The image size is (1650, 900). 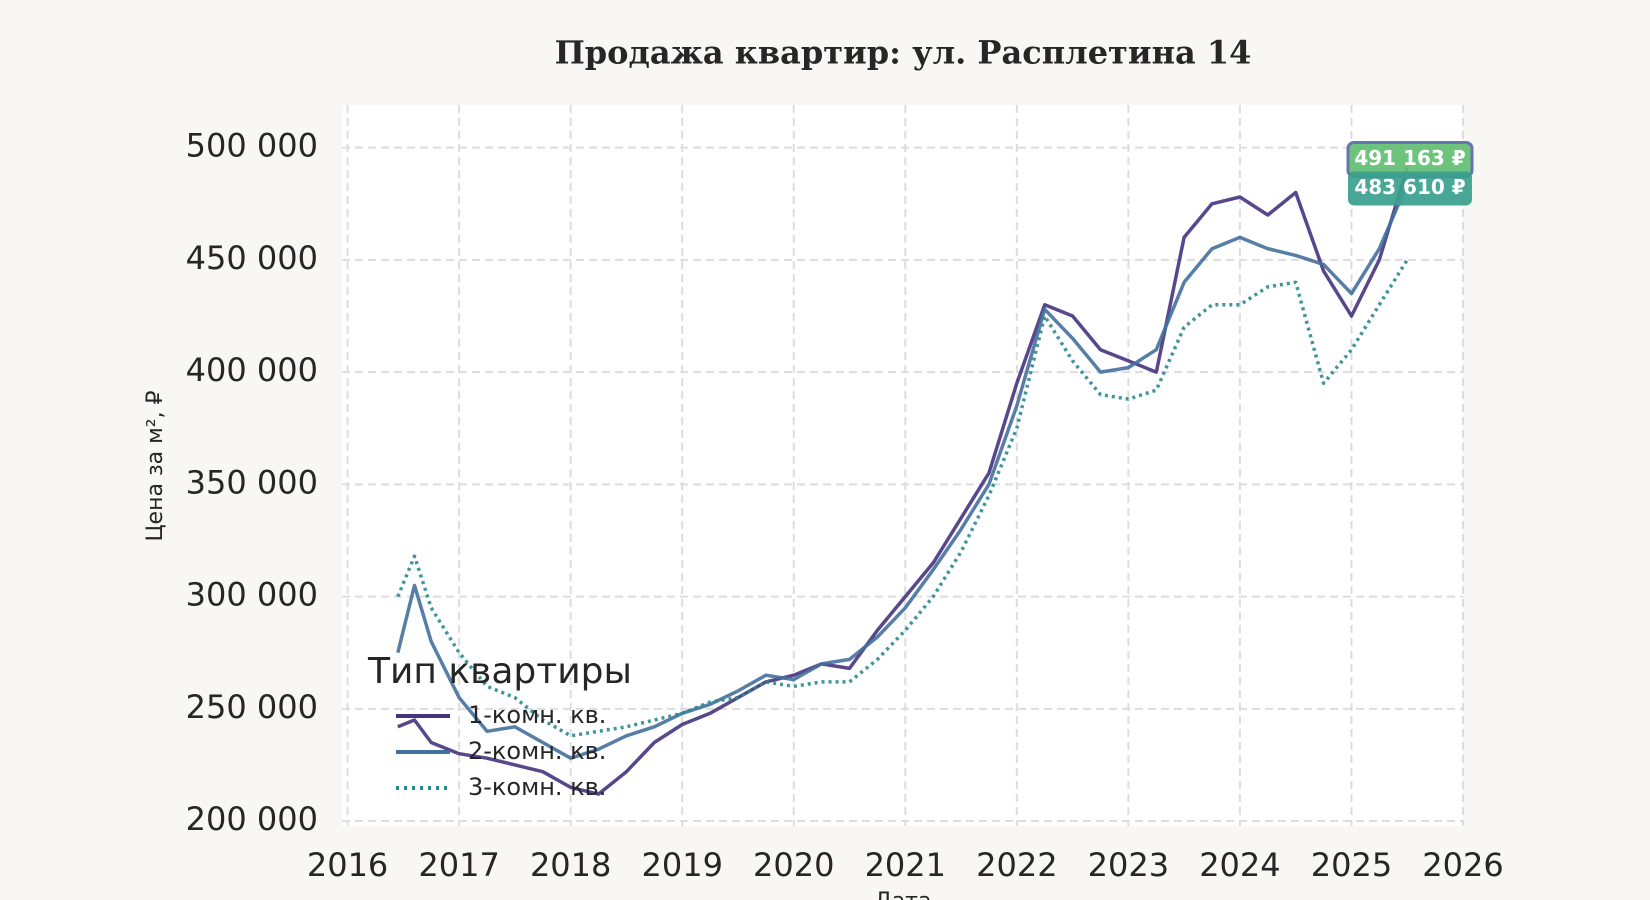 I want to click on x-tick-label: 2016, so click(x=347, y=865).